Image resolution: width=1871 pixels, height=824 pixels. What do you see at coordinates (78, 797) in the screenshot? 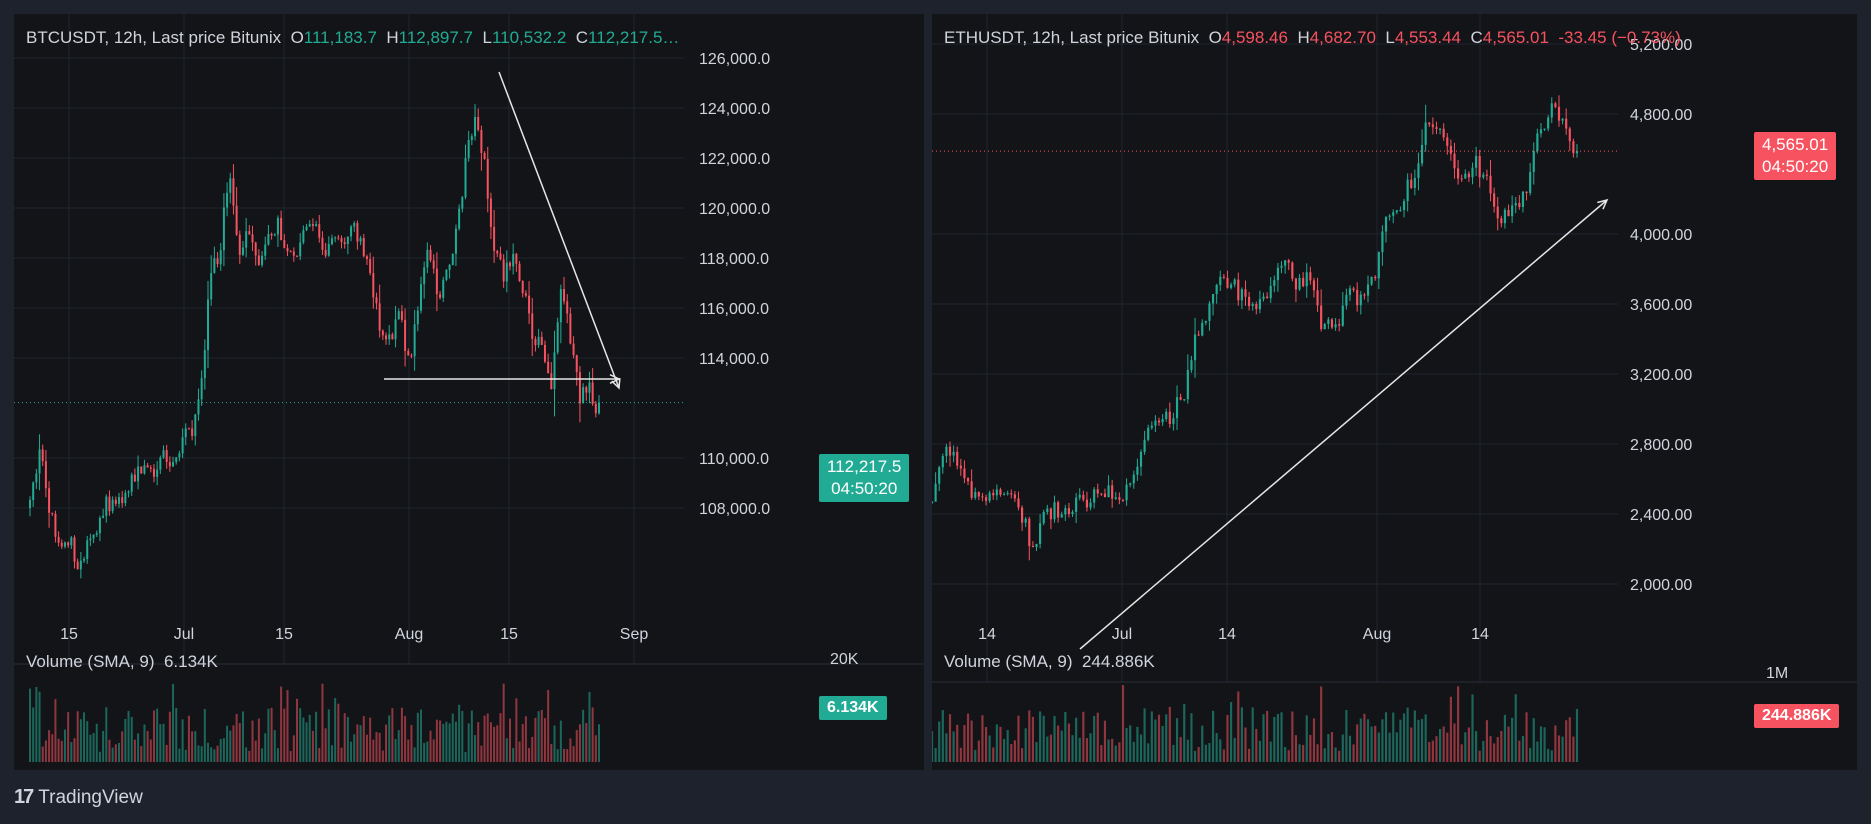
I see `tradingview-brand: 17 TradingView` at bounding box center [78, 797].